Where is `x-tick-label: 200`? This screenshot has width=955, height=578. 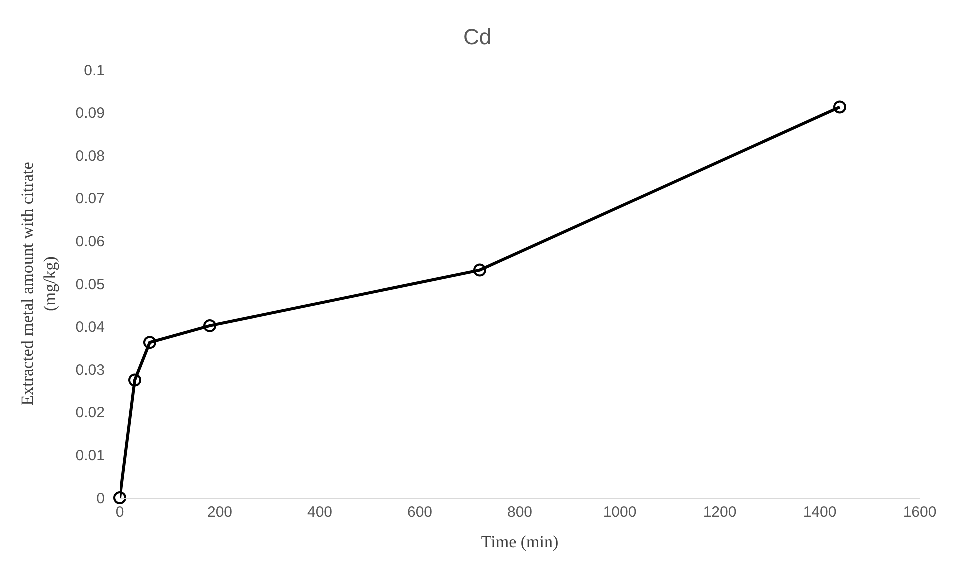 x-tick-label: 200 is located at coordinates (220, 512).